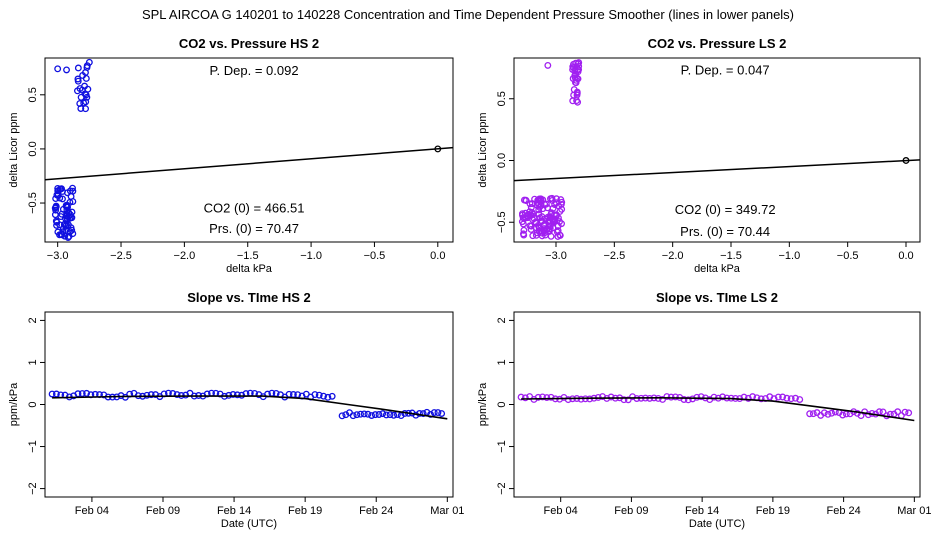 The width and height of the screenshot is (936, 540). What do you see at coordinates (725, 209) in the screenshot?
I see `annotation: CO2 (0) = 349.72` at bounding box center [725, 209].